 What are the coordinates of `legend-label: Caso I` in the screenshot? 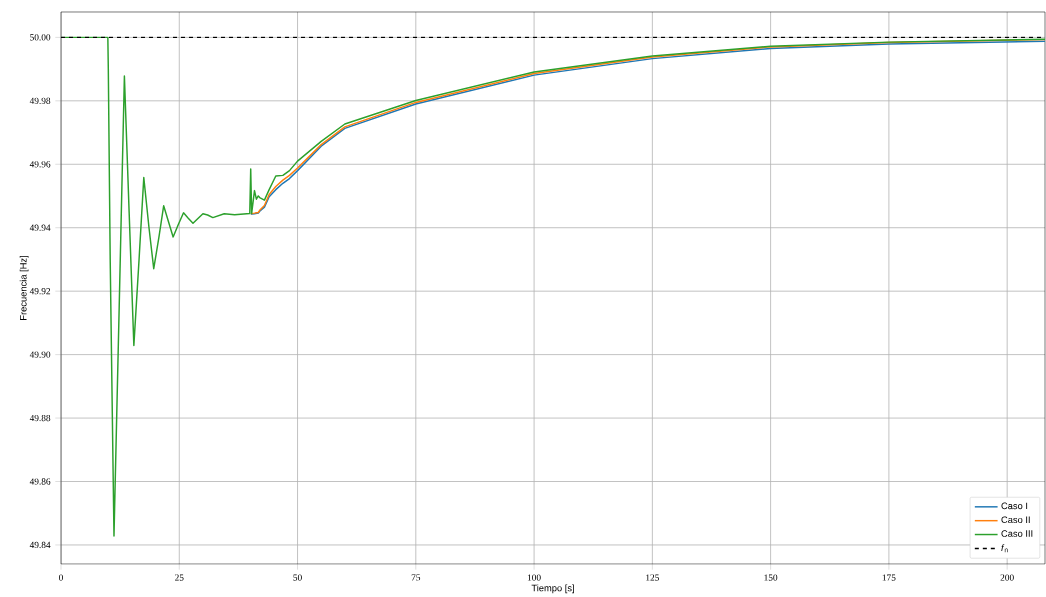 It's located at (1014, 506).